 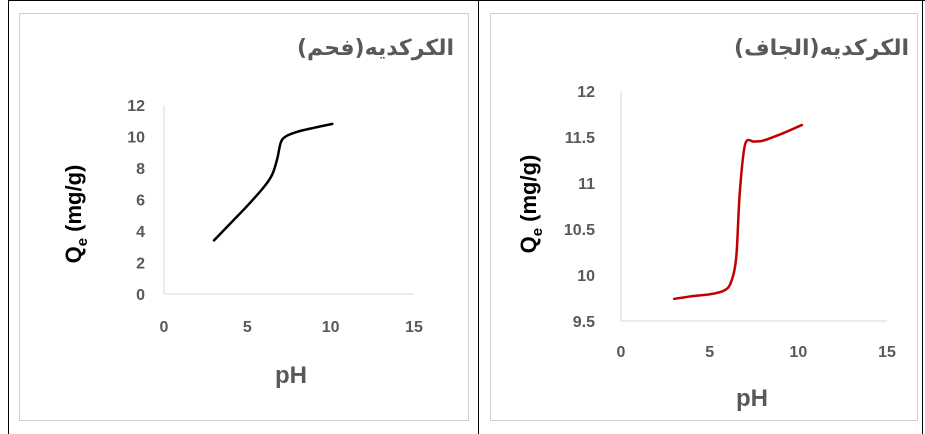 I want to click on x-axis-label-right: pH, so click(x=752, y=398).